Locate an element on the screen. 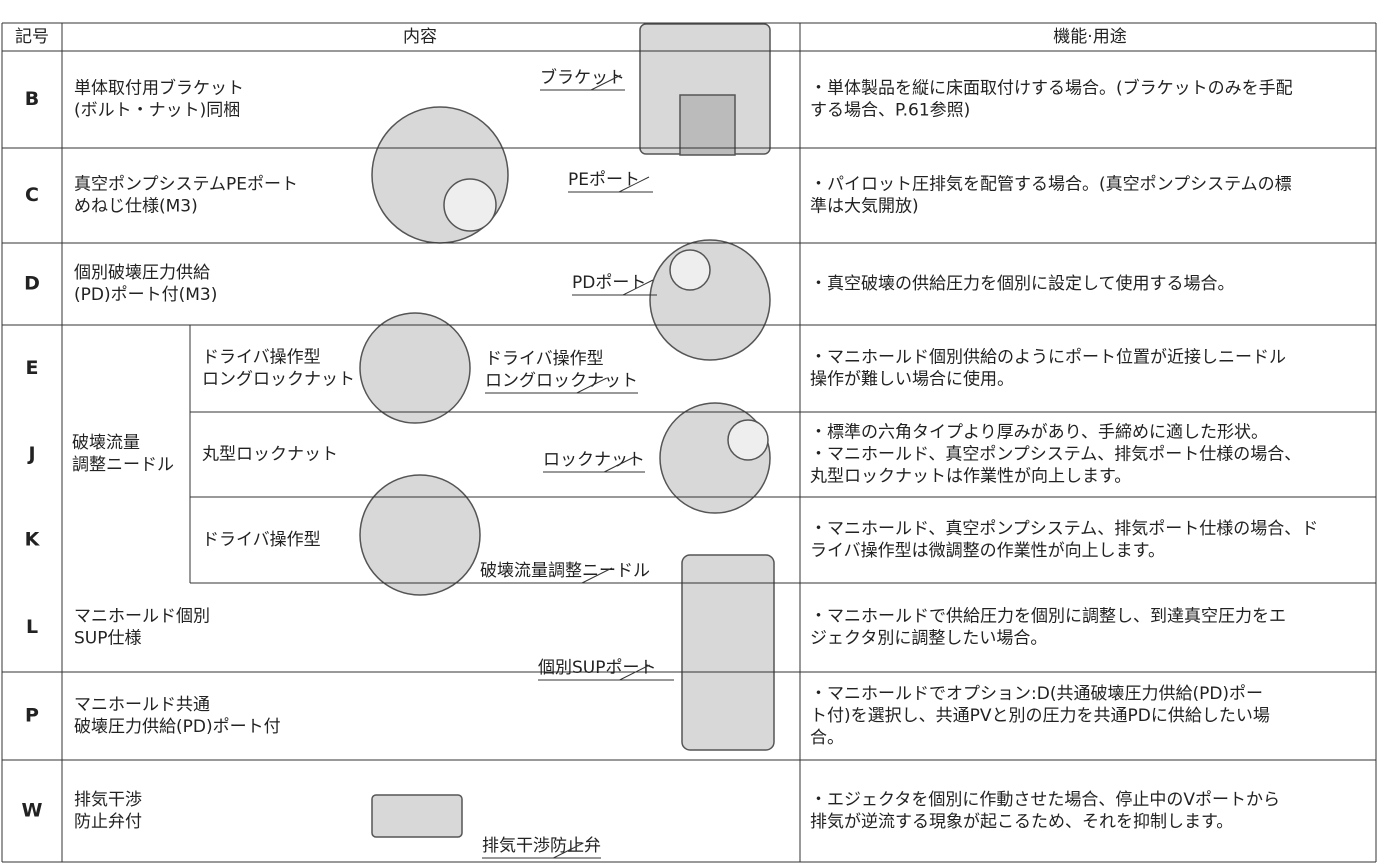  row-content: 破壊圧力供給(PD)ポート付 is located at coordinates (177, 727).